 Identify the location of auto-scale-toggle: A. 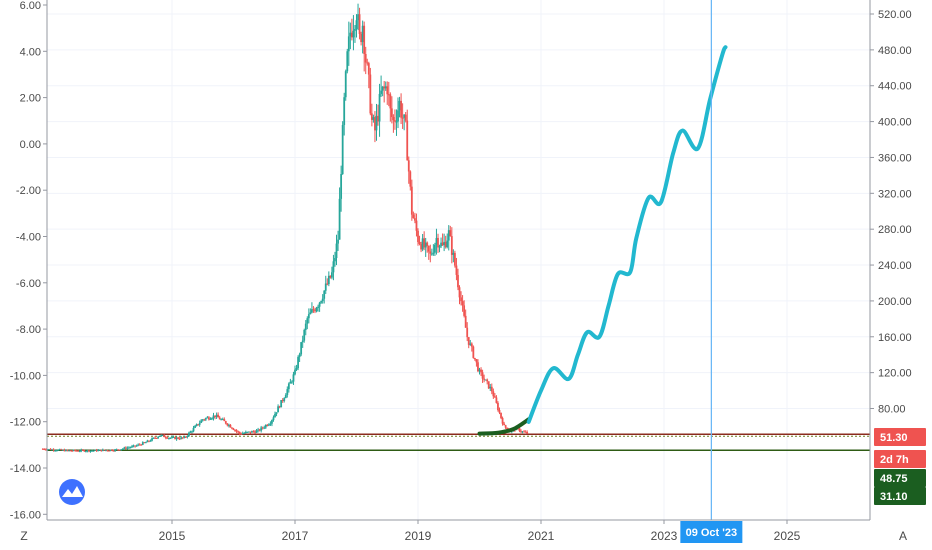
(903, 536).